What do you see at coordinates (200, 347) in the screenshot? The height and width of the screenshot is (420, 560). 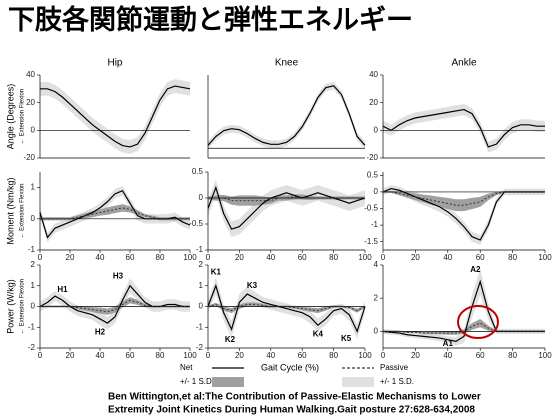 I see `y-tick-label: -2` at bounding box center [200, 347].